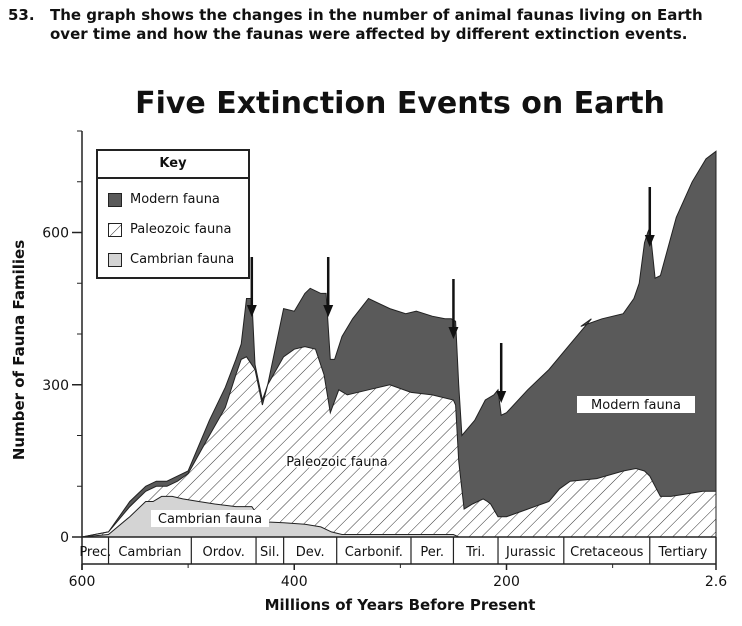 The width and height of the screenshot is (742, 626). What do you see at coordinates (336, 462) in the screenshot?
I see `region-label-paleozoic: Paleozoic fauna` at bounding box center [336, 462].